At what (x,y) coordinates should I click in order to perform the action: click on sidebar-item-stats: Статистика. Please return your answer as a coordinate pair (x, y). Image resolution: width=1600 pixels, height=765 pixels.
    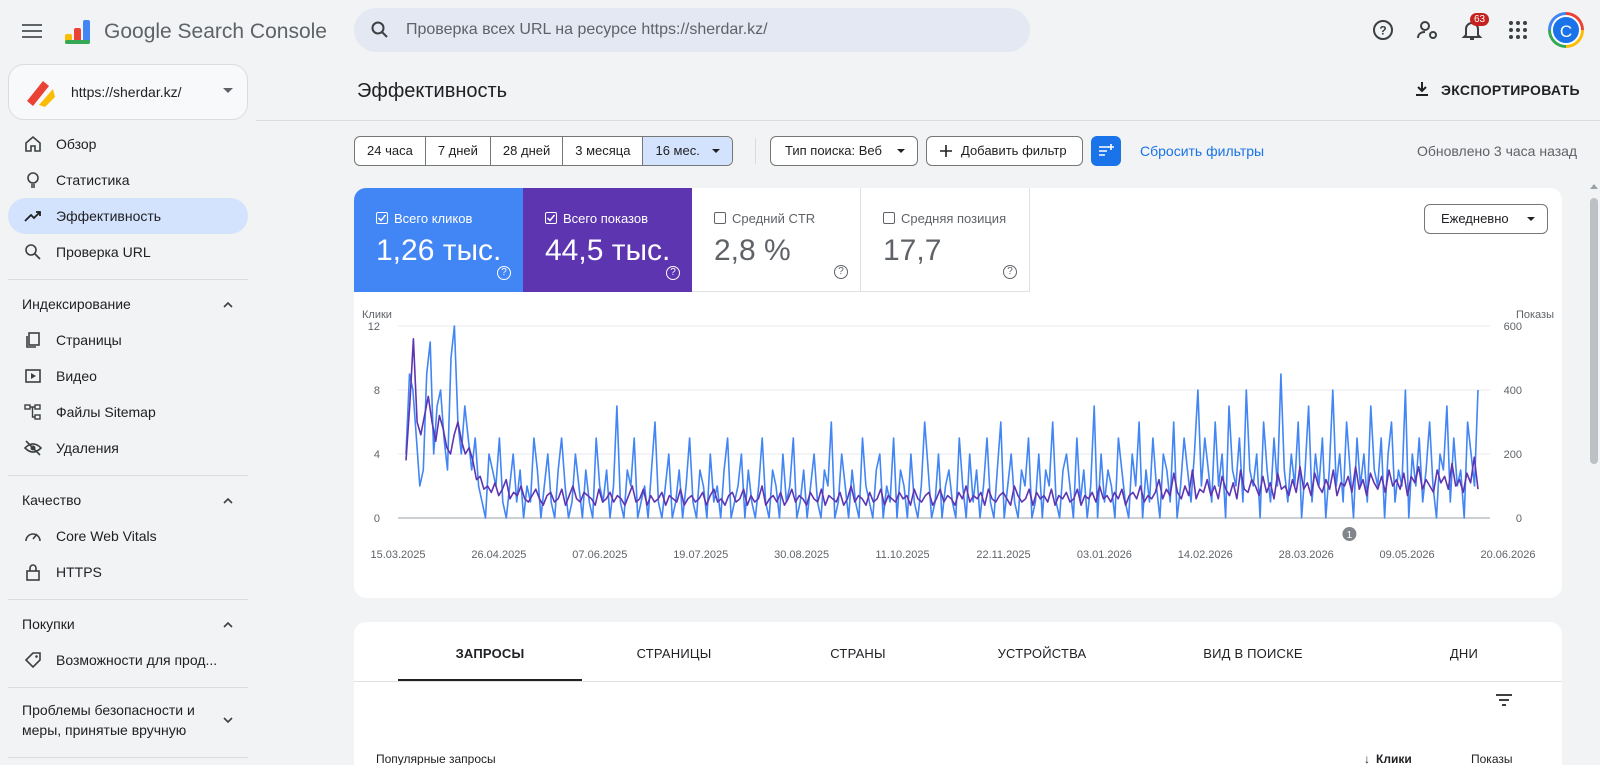
    Looking at the image, I should click on (128, 180).